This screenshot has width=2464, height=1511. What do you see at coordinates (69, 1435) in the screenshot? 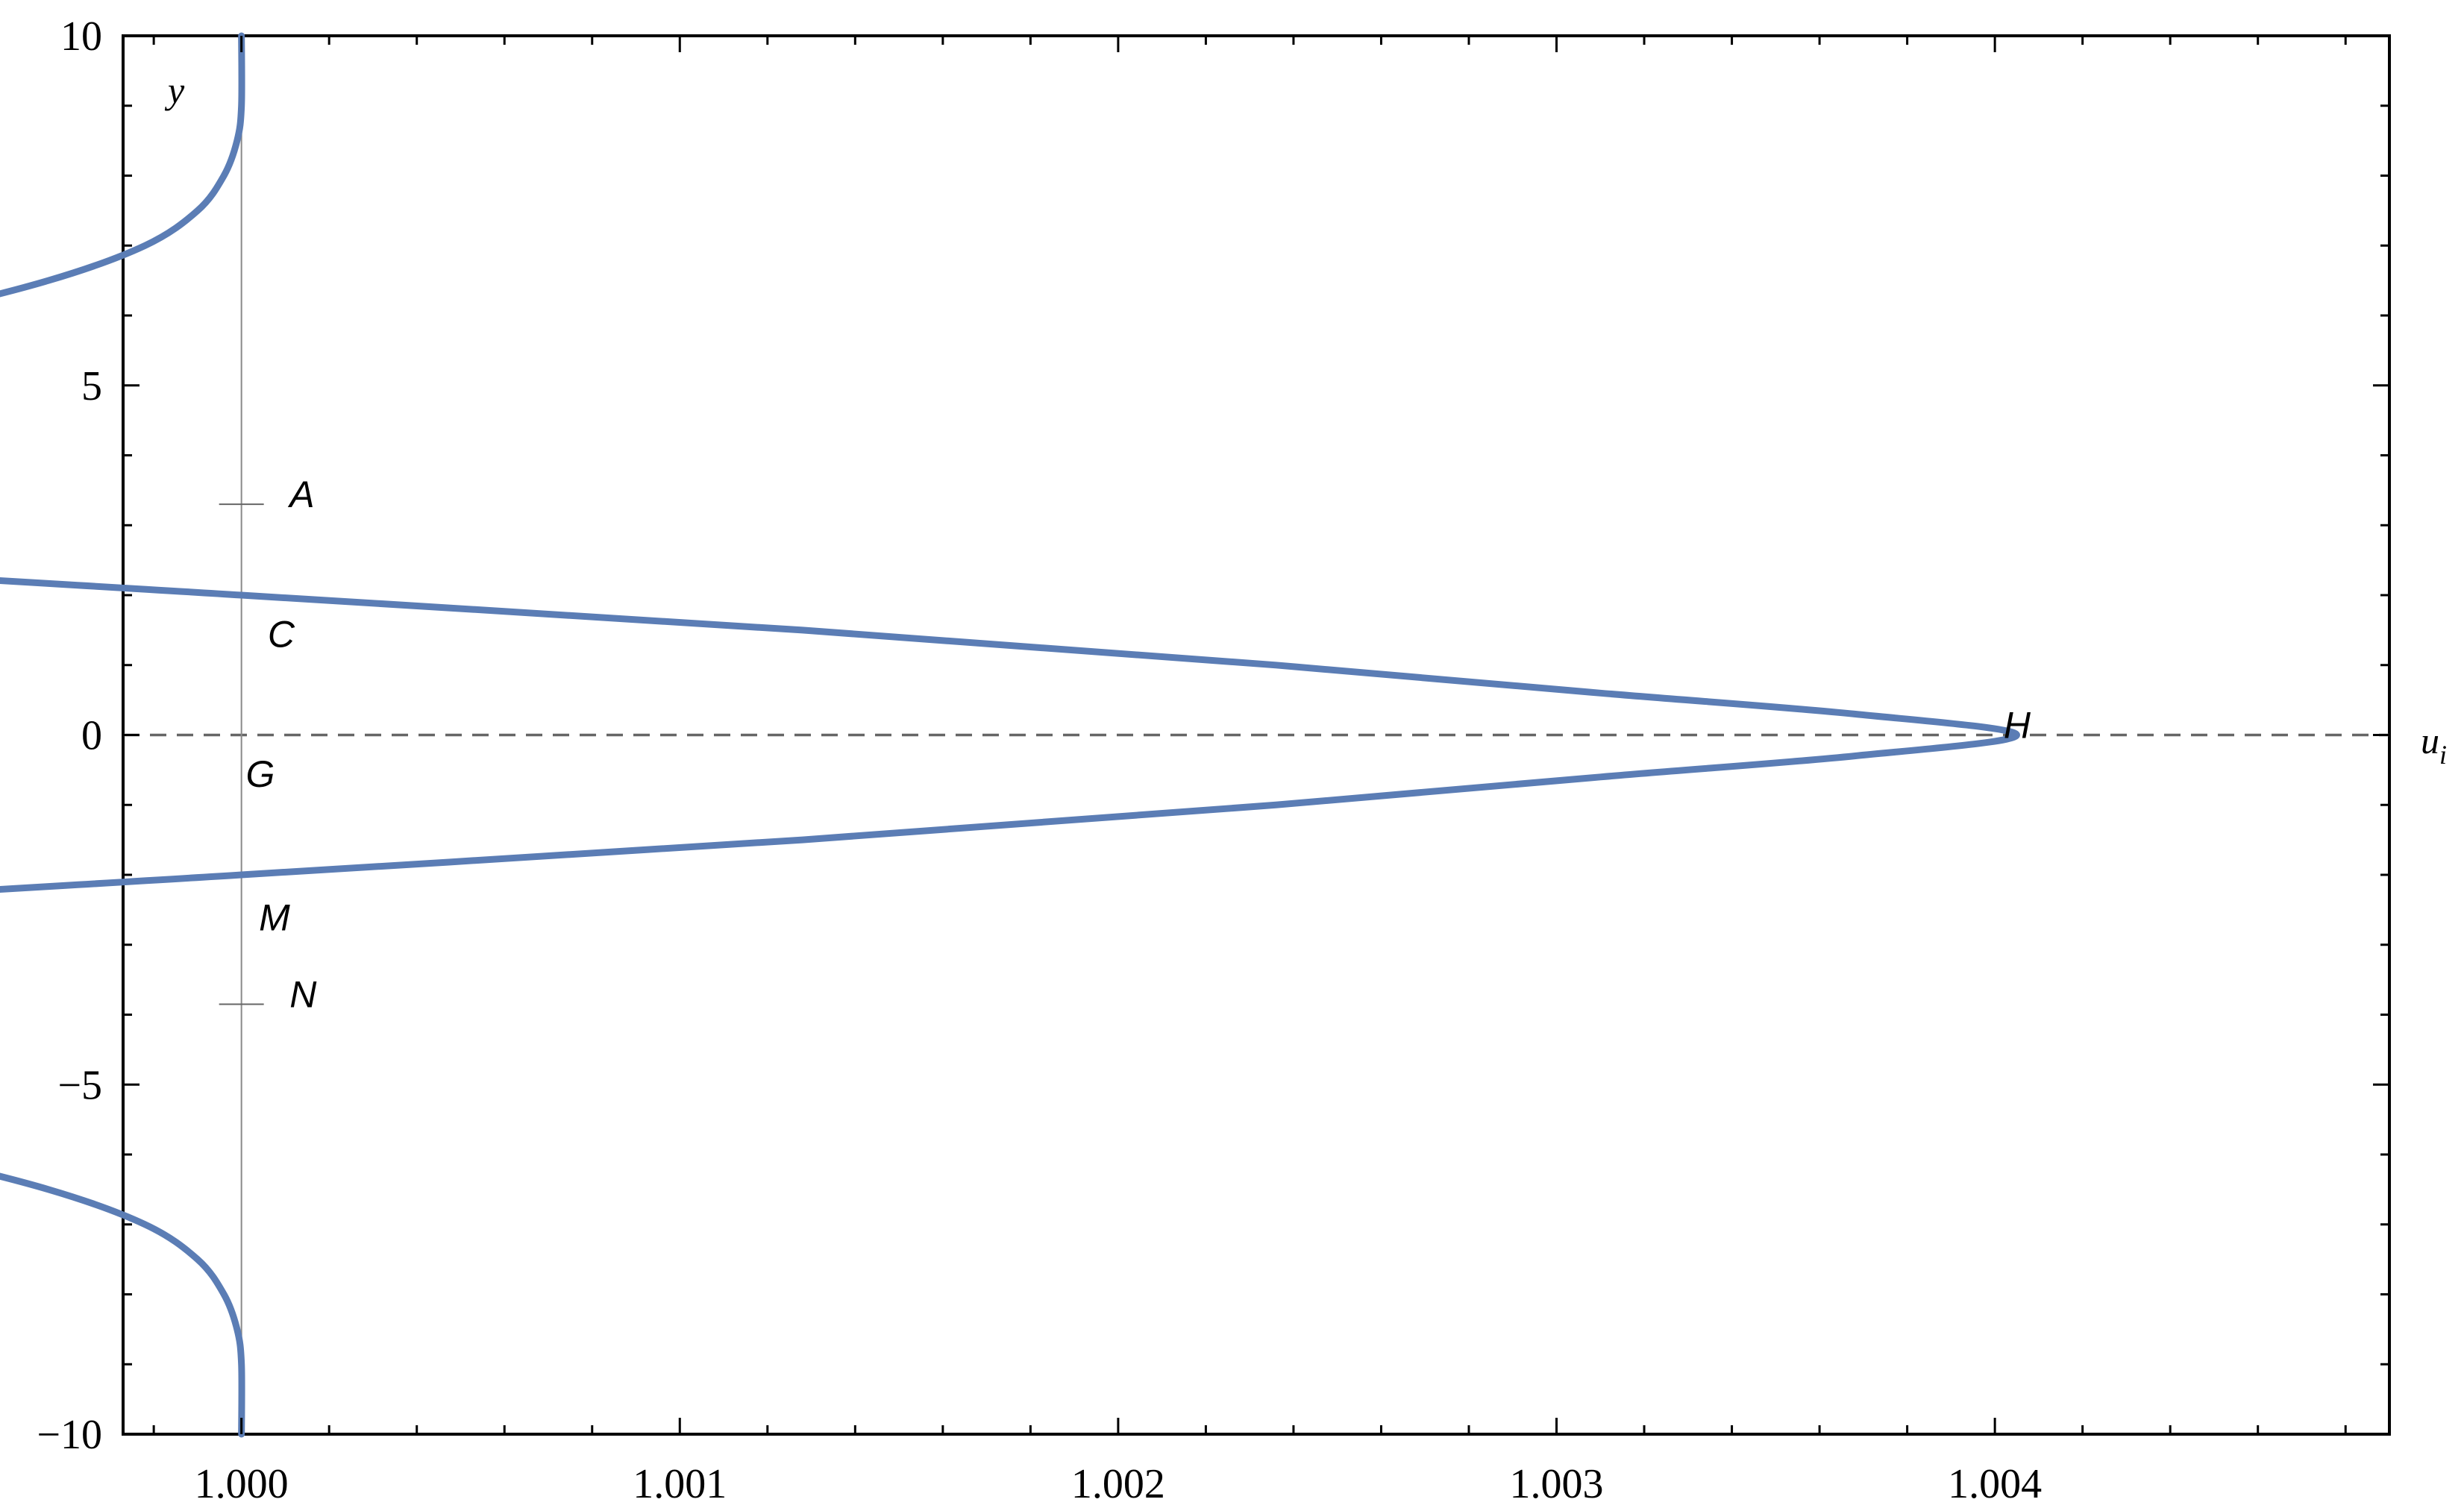
I see `y-tick-label: −10` at bounding box center [69, 1435].